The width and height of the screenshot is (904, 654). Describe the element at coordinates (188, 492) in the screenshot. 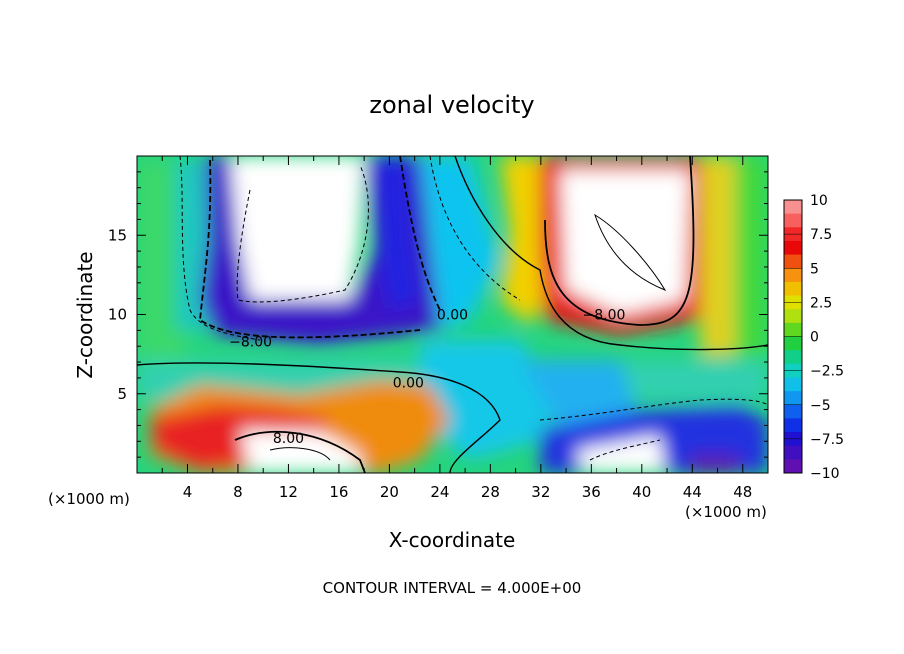

I see `x-tick-label: 4` at that location.